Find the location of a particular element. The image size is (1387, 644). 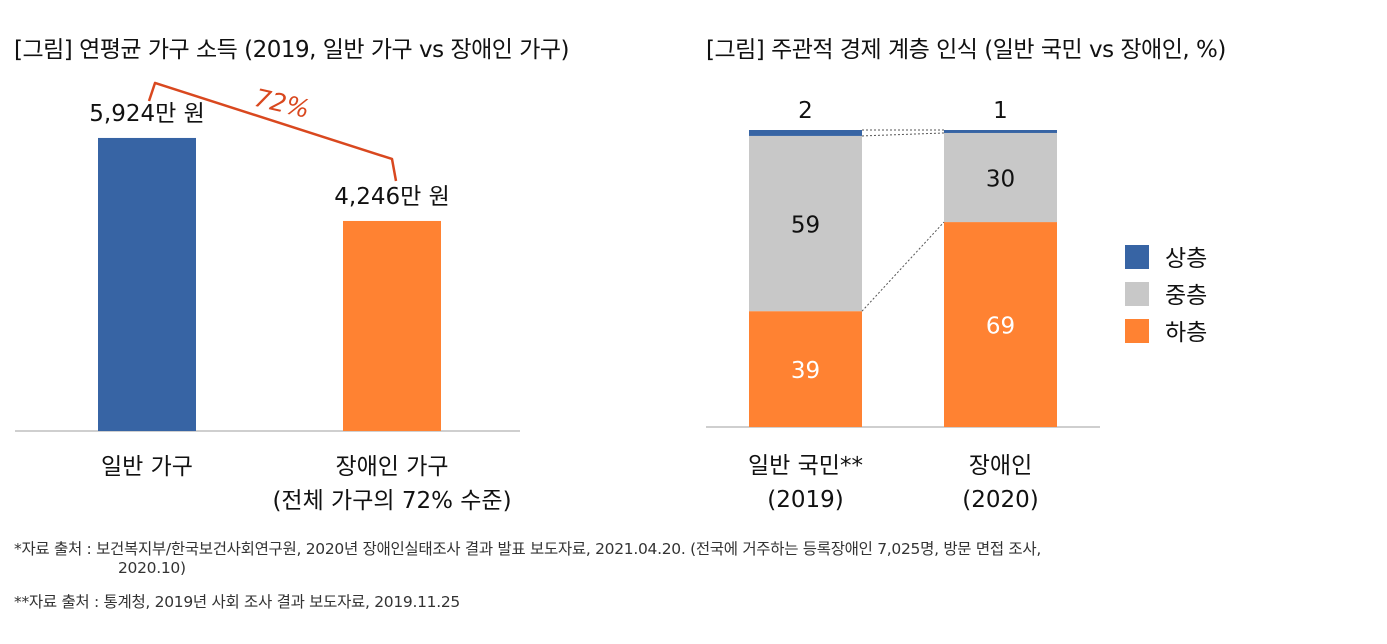

legend-label: 중층 is located at coordinates (1186, 296).